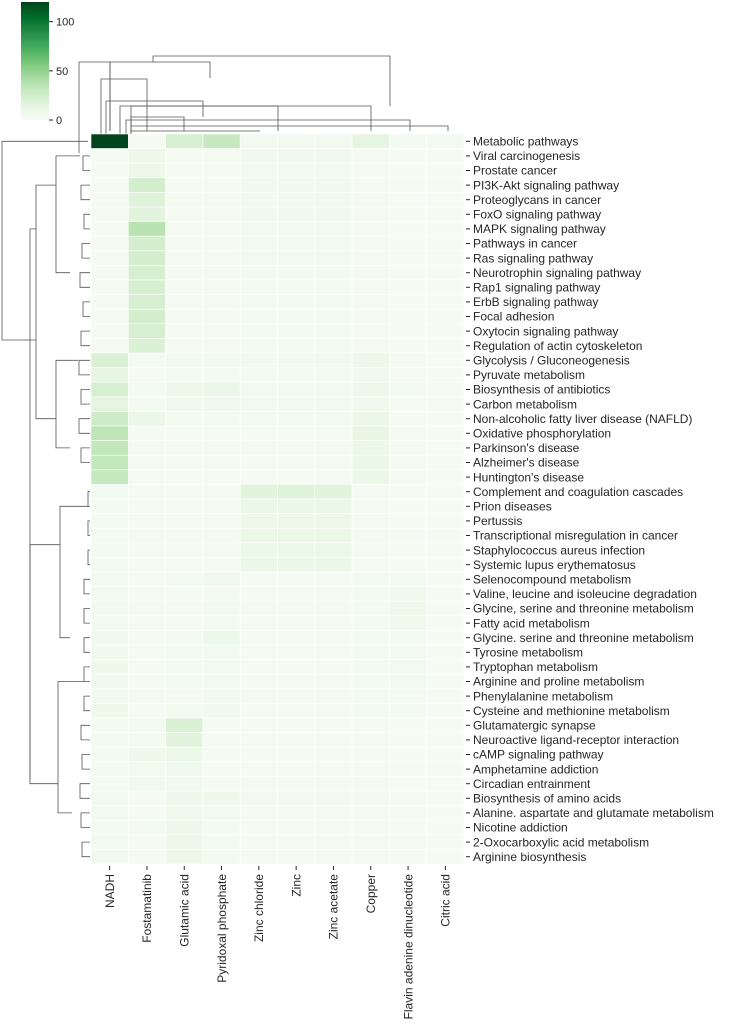  Describe the element at coordinates (571, 711) in the screenshot. I see `row-label-cysteine-and-methionine-metabolism: Cysteine and methionine metabolism` at that location.